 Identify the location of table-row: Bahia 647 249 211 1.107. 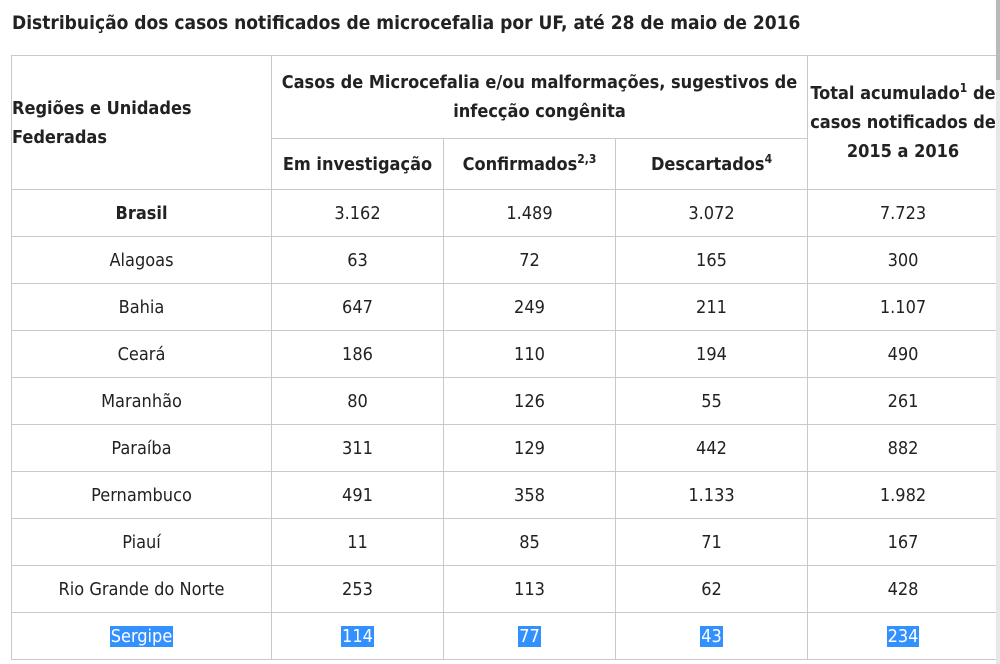
(505, 307).